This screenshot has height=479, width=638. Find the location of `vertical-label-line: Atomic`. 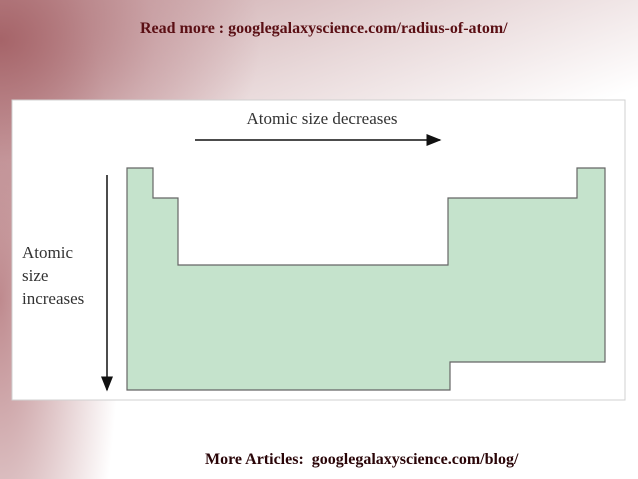

vertical-label-line: Atomic is located at coordinates (47, 252).